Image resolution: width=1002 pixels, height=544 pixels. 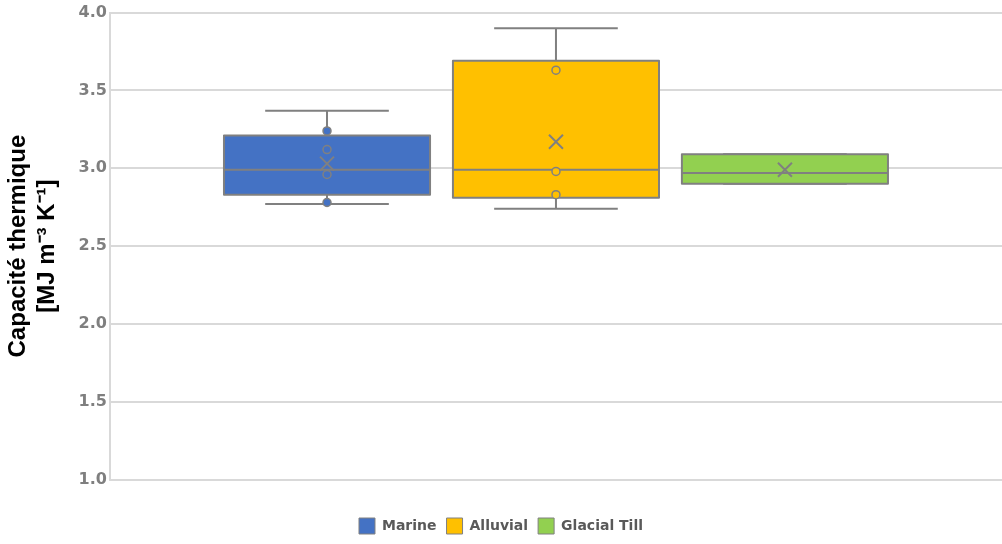 What do you see at coordinates (92, 400) in the screenshot?
I see `y-tick-label: 1.5` at bounding box center [92, 400].